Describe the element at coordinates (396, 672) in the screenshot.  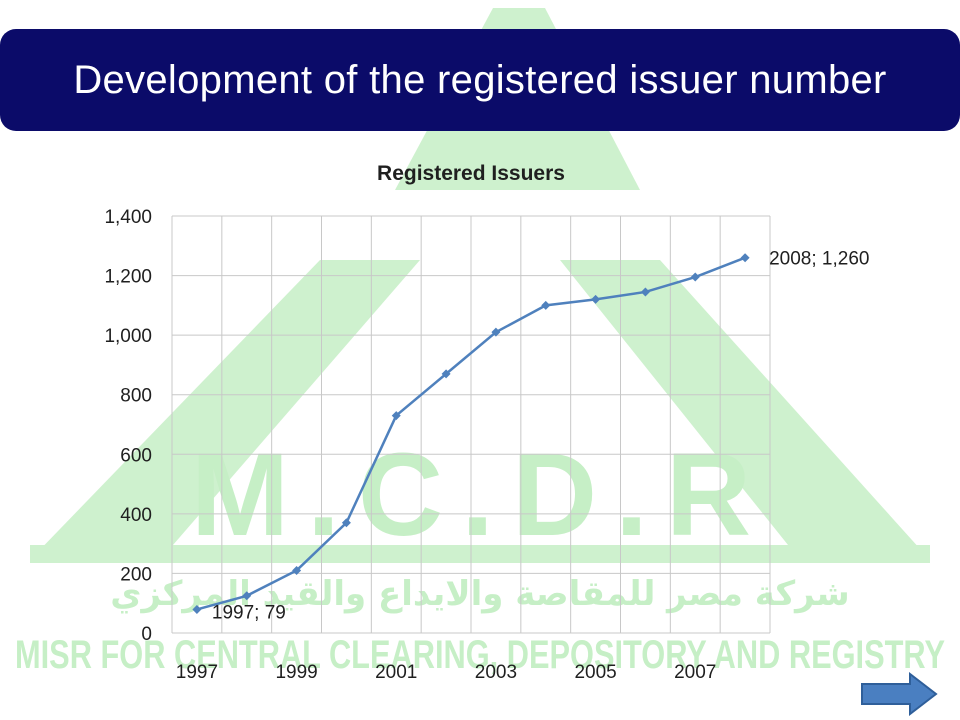
I see `x-tick-label: 2001` at that location.